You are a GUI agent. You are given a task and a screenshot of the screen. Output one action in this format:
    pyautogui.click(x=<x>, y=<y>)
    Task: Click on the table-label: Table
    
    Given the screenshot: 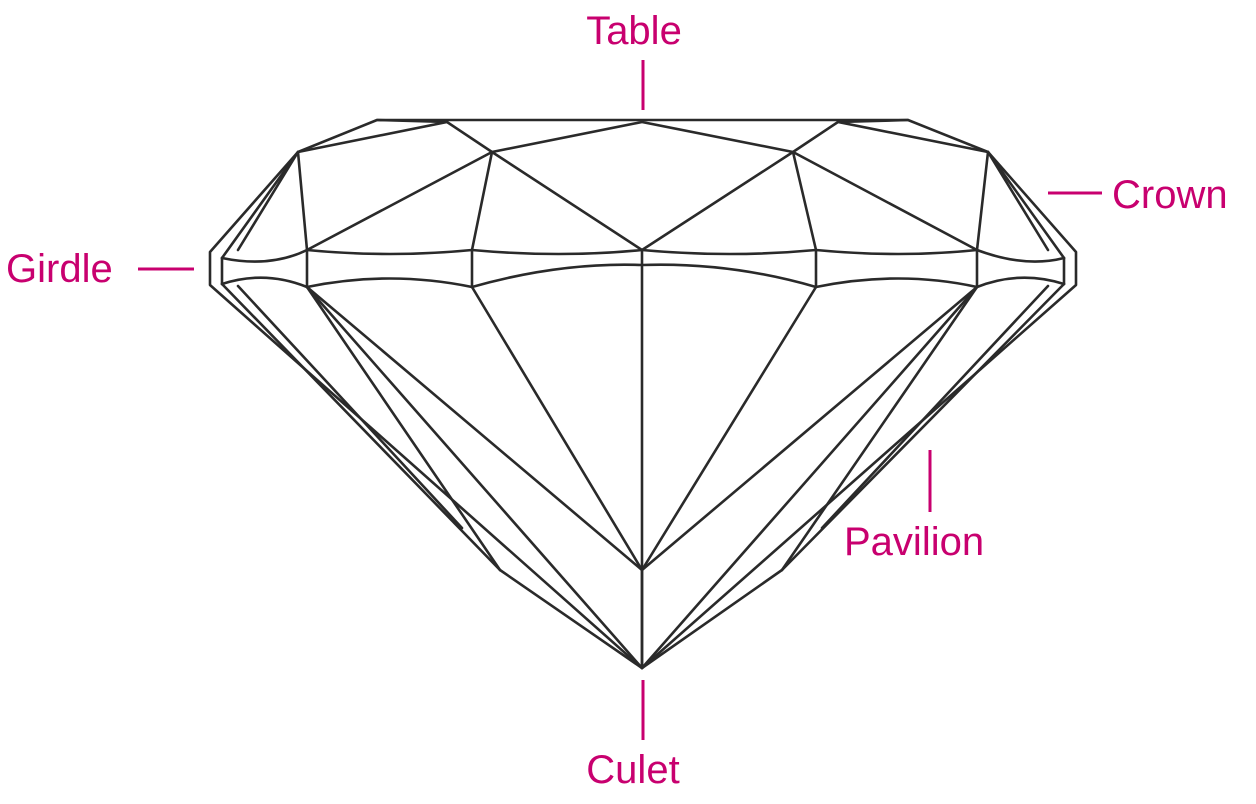 What is the action you would take?
    pyautogui.click(x=634, y=31)
    